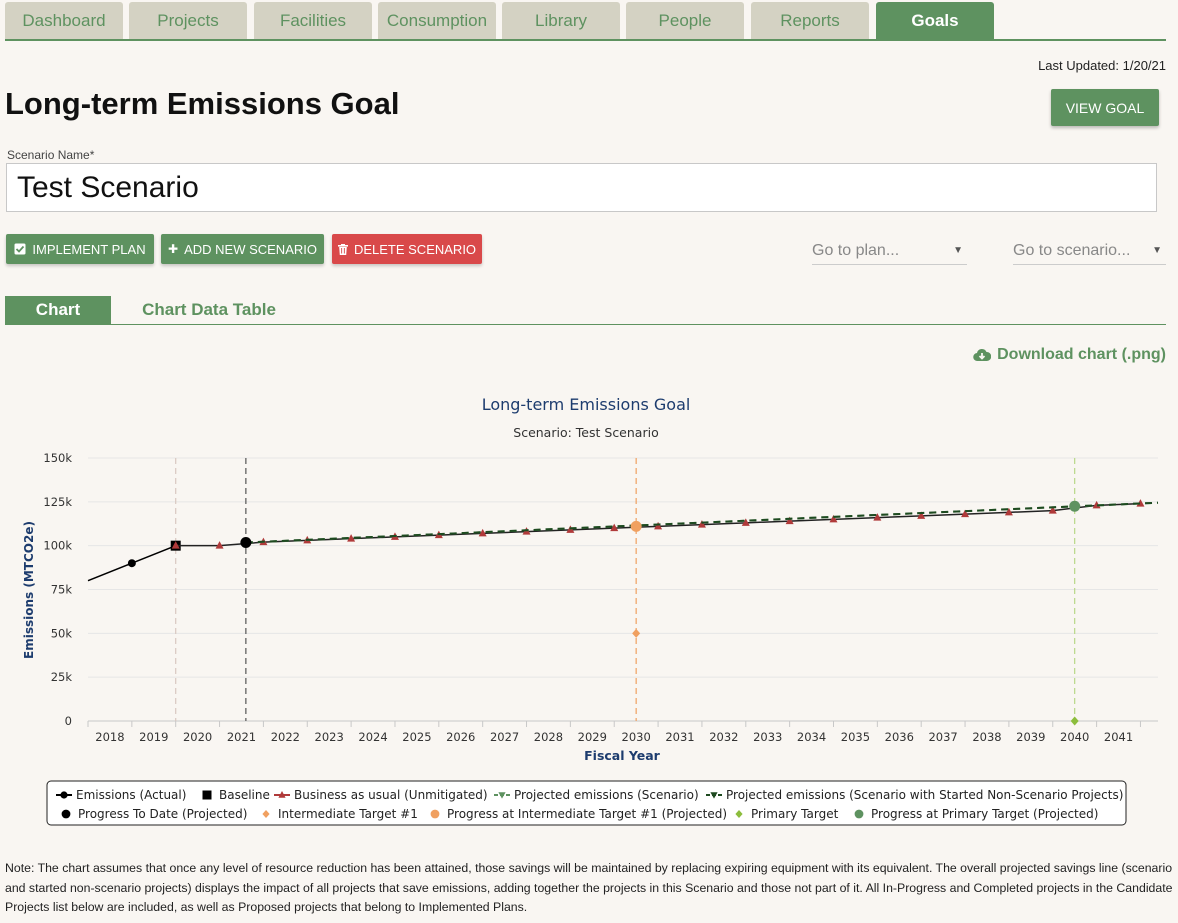  Describe the element at coordinates (795, 814) in the screenshot. I see `legend-label: Primary Target` at that location.